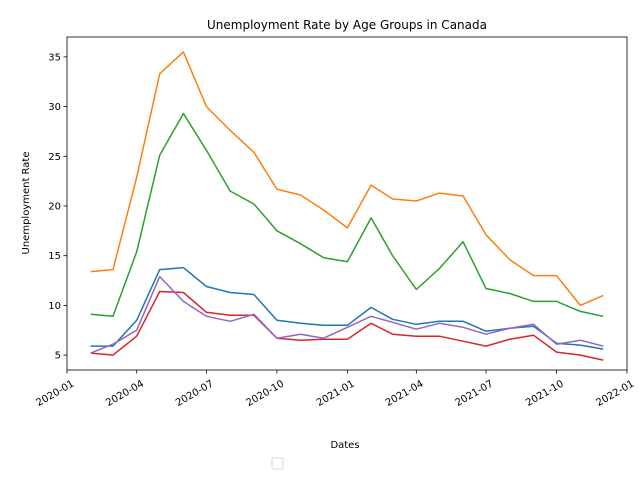 The width and height of the screenshot is (640, 480). Describe the element at coordinates (54, 57) in the screenshot. I see `y-tick-label: 35` at that location.